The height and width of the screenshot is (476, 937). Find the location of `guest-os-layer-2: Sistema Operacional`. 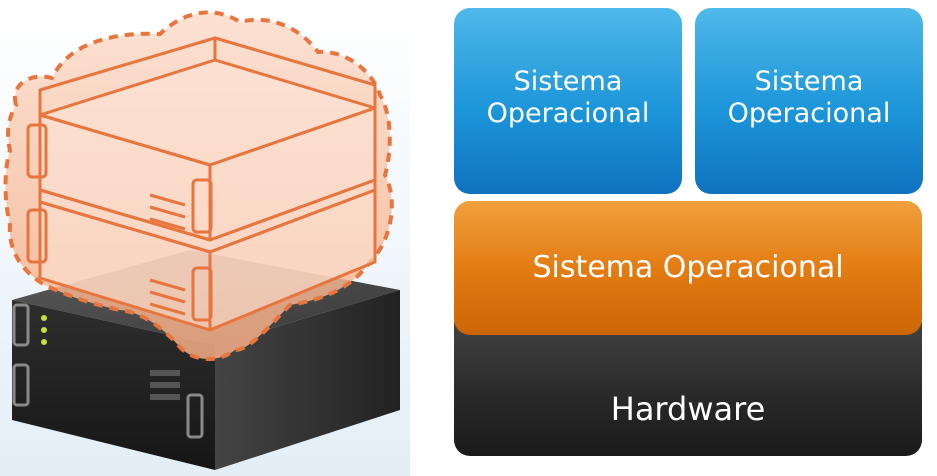

guest-os-layer-2: Sistema Operacional is located at coordinates (809, 101).